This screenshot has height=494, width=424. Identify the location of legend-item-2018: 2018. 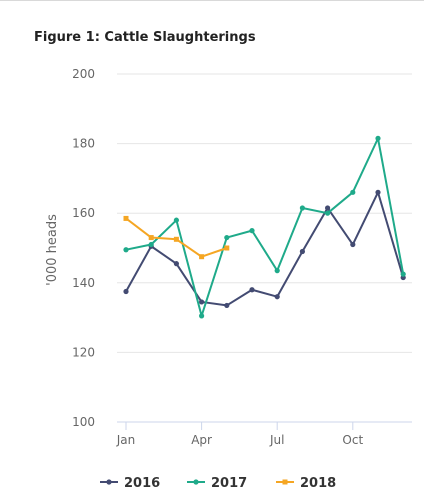
(306, 483).